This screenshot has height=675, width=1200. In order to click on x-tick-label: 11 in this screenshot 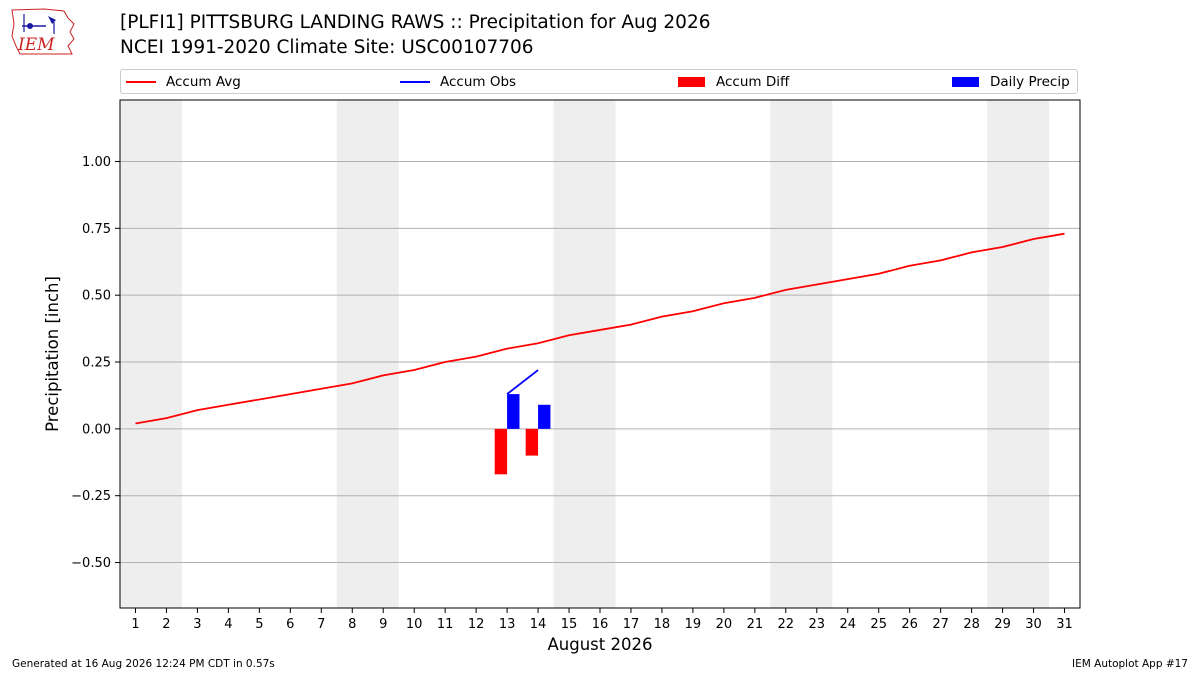, I will do `click(445, 624)`.